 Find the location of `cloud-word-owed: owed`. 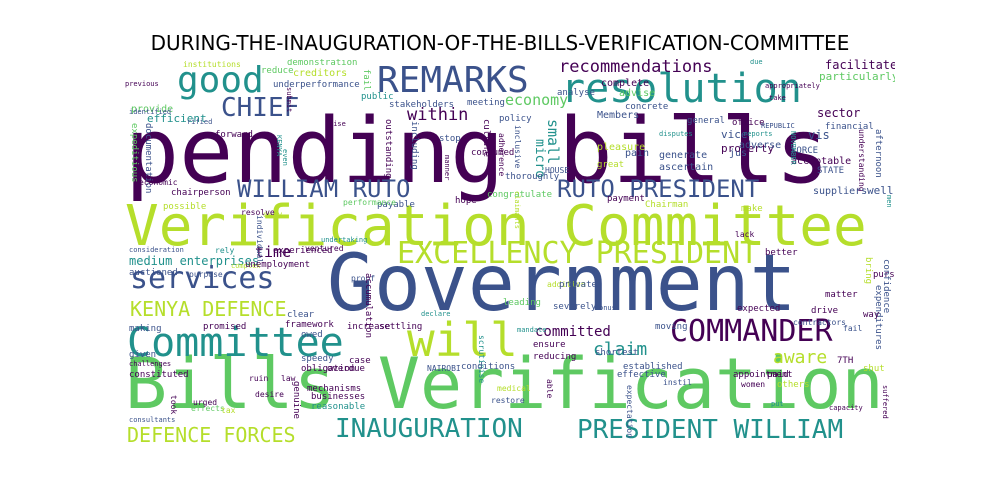

cloud-word-owed: owed is located at coordinates (312, 335).